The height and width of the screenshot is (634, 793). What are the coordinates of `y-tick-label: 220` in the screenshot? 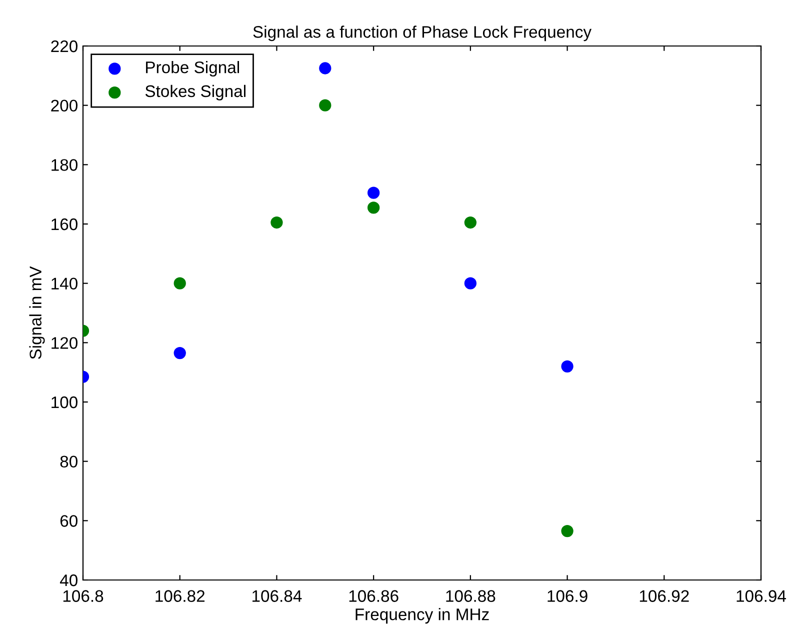 It's located at (64, 46).